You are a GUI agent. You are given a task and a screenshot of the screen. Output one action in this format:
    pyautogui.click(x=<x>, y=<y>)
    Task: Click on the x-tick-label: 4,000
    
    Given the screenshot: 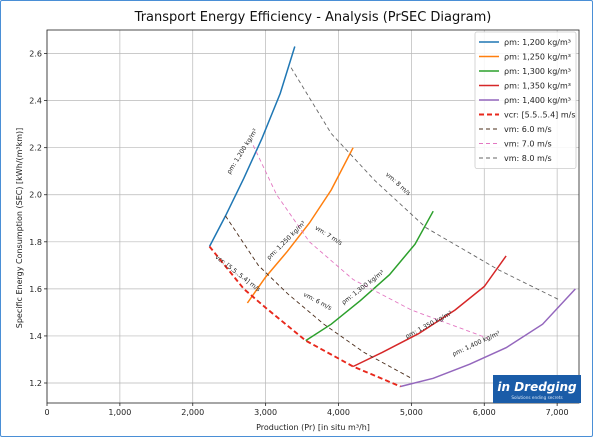 What is the action you would take?
    pyautogui.click(x=338, y=412)
    